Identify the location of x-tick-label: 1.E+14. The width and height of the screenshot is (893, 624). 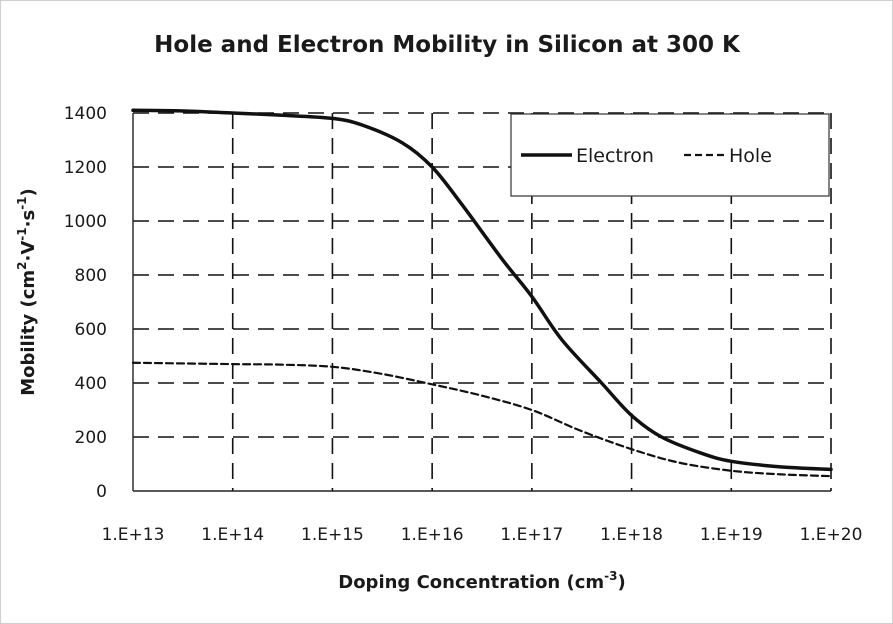
(232, 535).